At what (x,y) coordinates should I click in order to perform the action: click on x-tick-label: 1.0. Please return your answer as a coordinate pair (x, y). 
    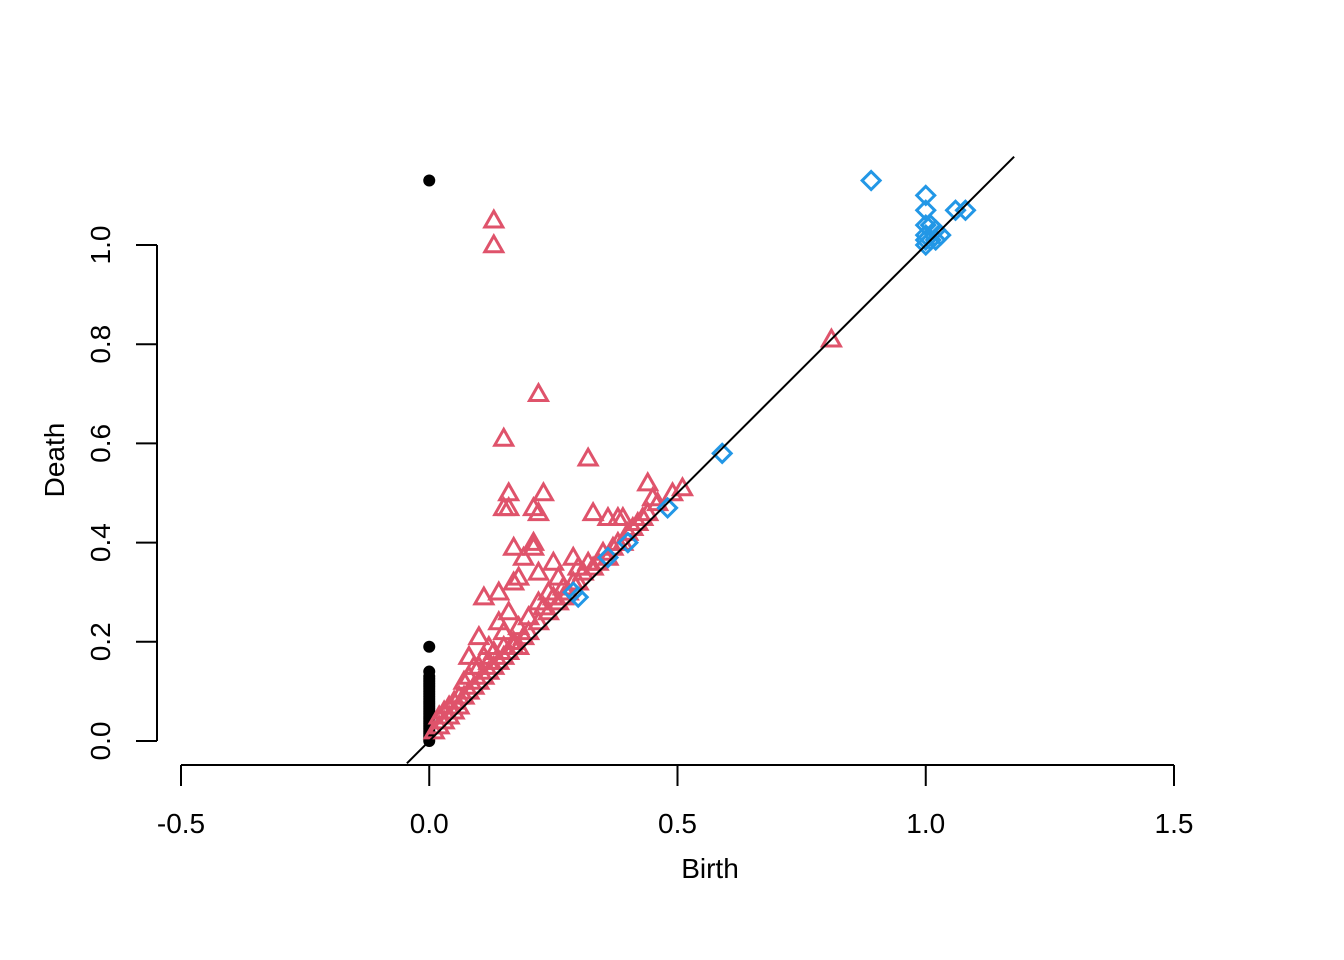
    Looking at the image, I should click on (925, 823).